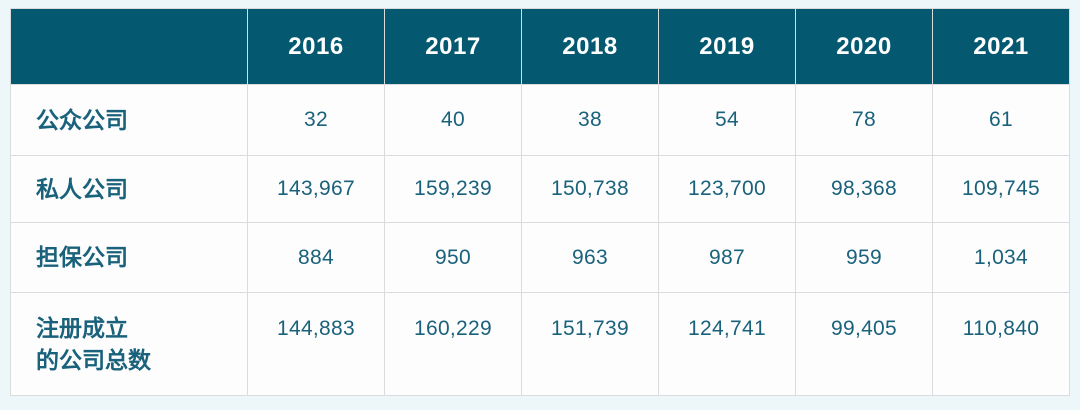  I want to click on cell-value: 143,967, so click(316, 189).